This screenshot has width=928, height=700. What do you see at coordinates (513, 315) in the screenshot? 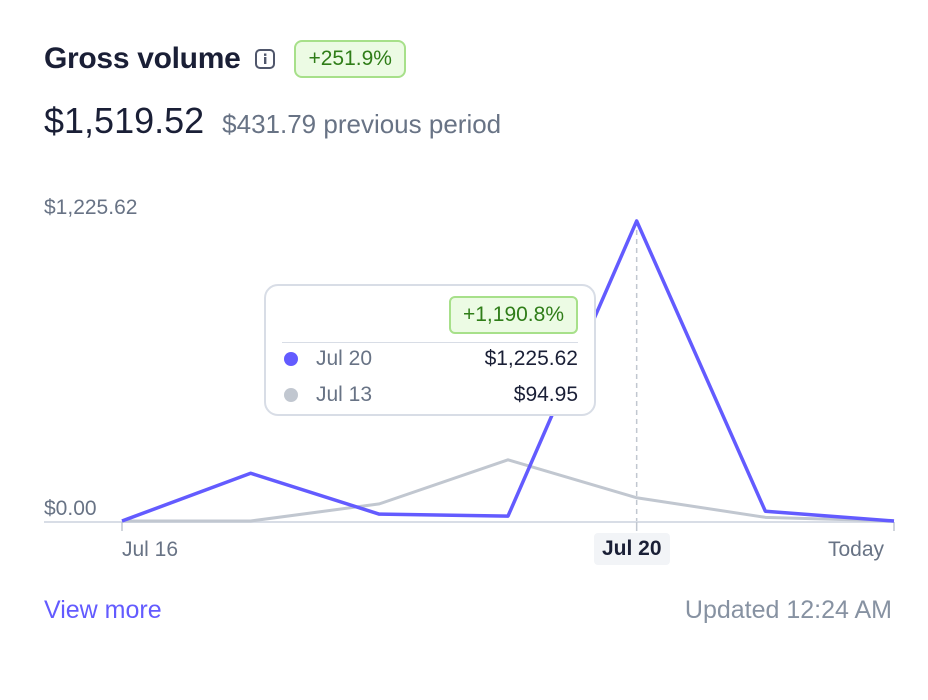
I see `tooltip-change-badge: +1,190.8%` at bounding box center [513, 315].